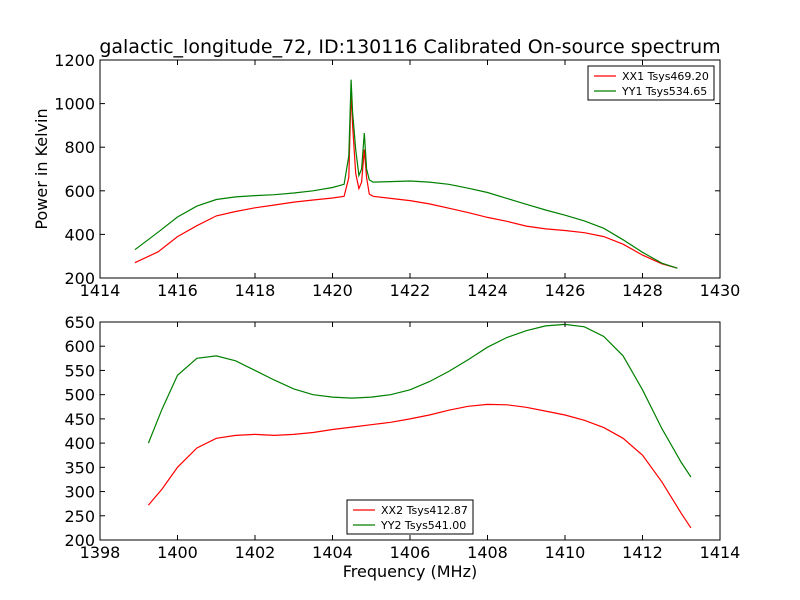  Describe the element at coordinates (79, 516) in the screenshot. I see `y-tick-label: 250` at that location.